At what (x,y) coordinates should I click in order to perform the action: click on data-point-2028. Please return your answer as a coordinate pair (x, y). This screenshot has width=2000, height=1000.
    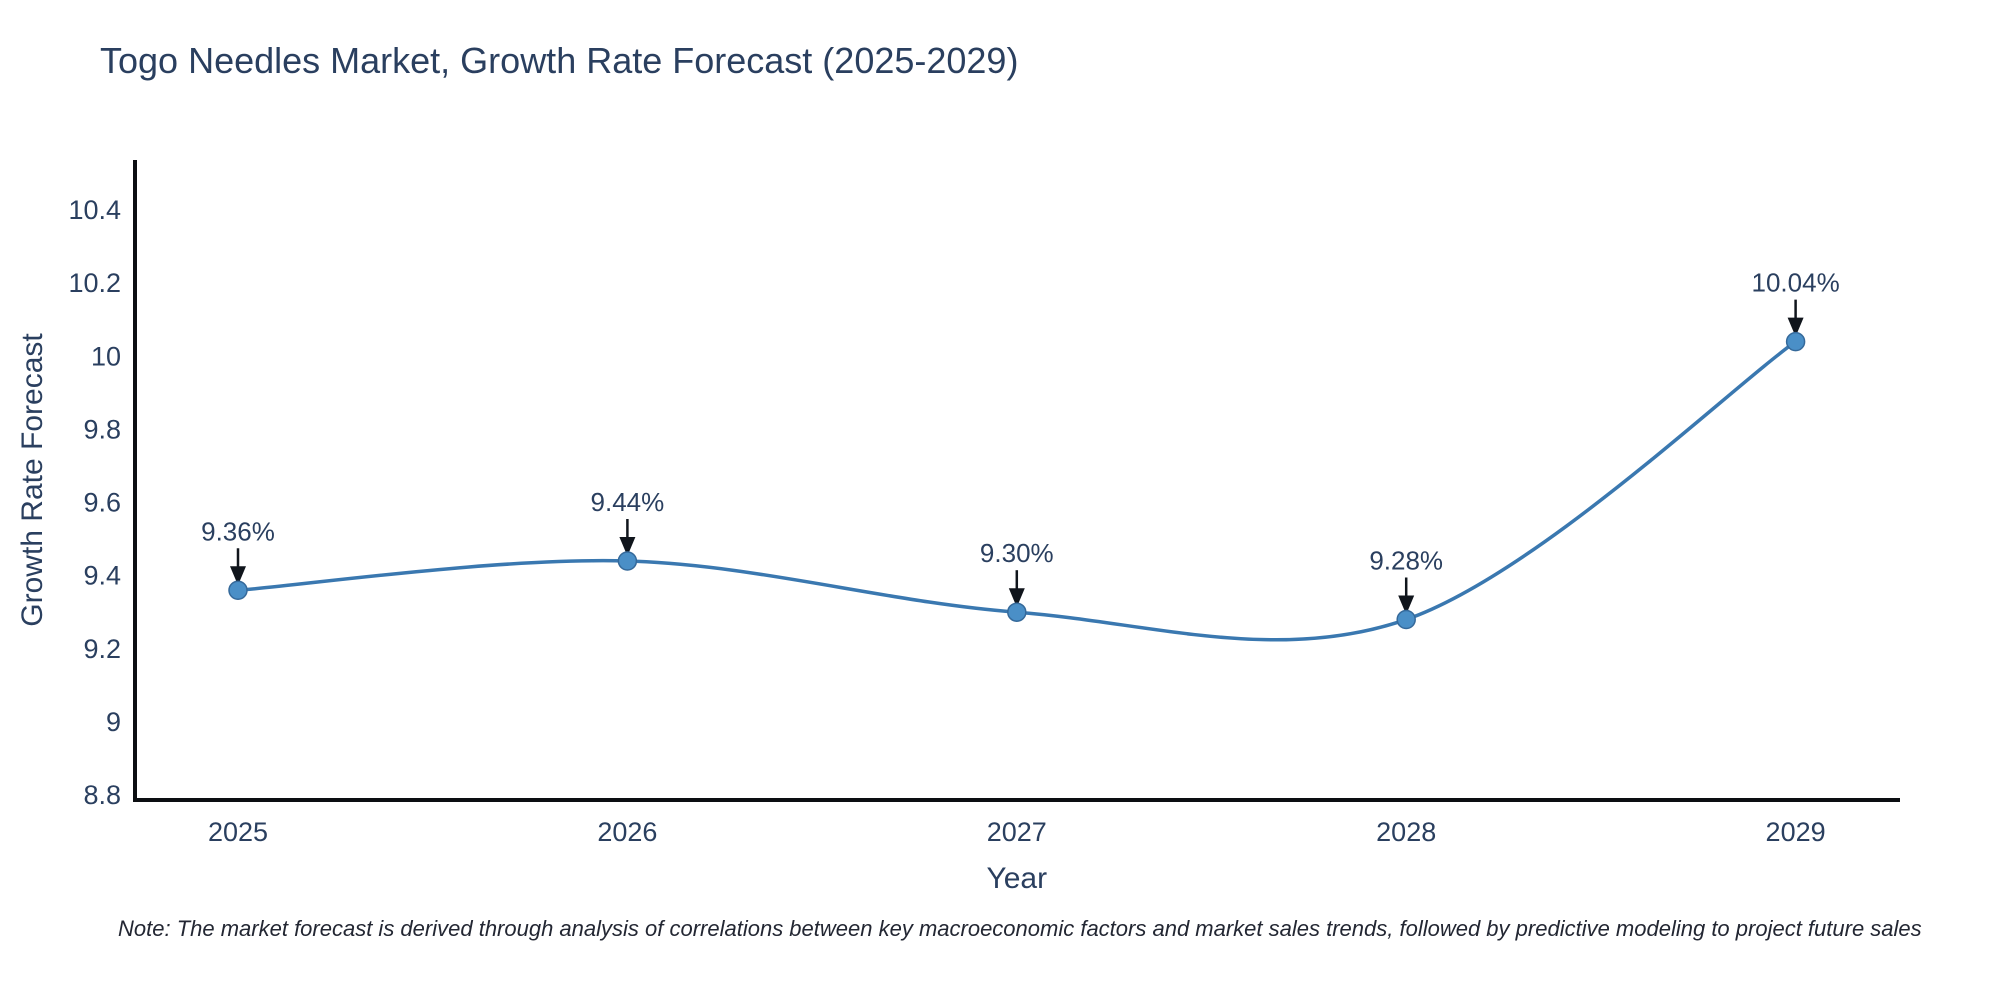
    Looking at the image, I should click on (1406, 619).